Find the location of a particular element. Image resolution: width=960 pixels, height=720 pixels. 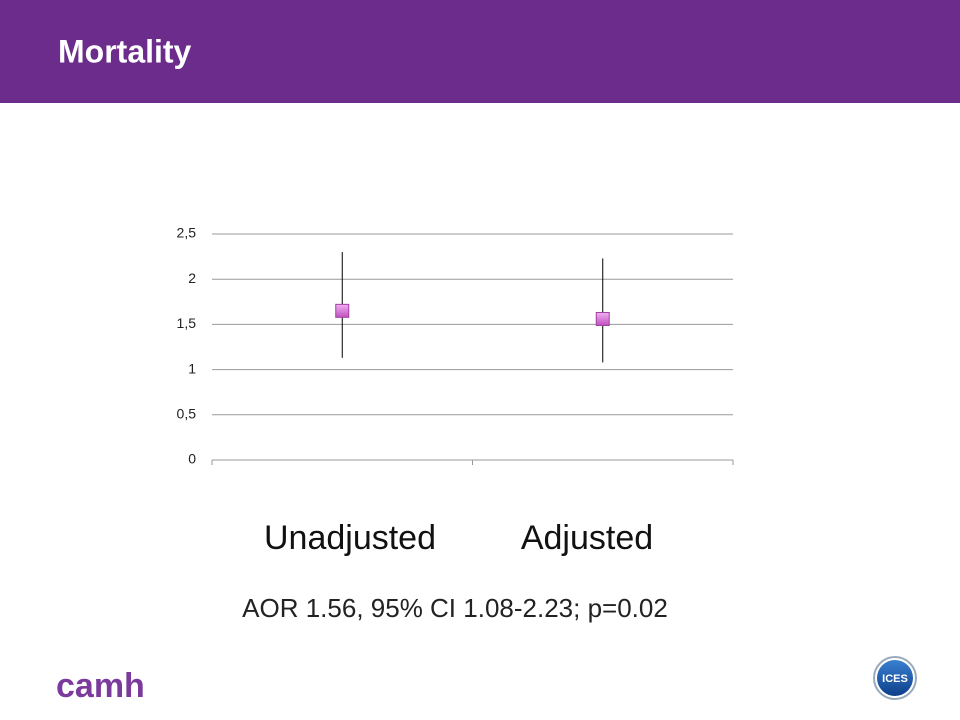

y-tick-label: 0 is located at coordinates (192, 459).